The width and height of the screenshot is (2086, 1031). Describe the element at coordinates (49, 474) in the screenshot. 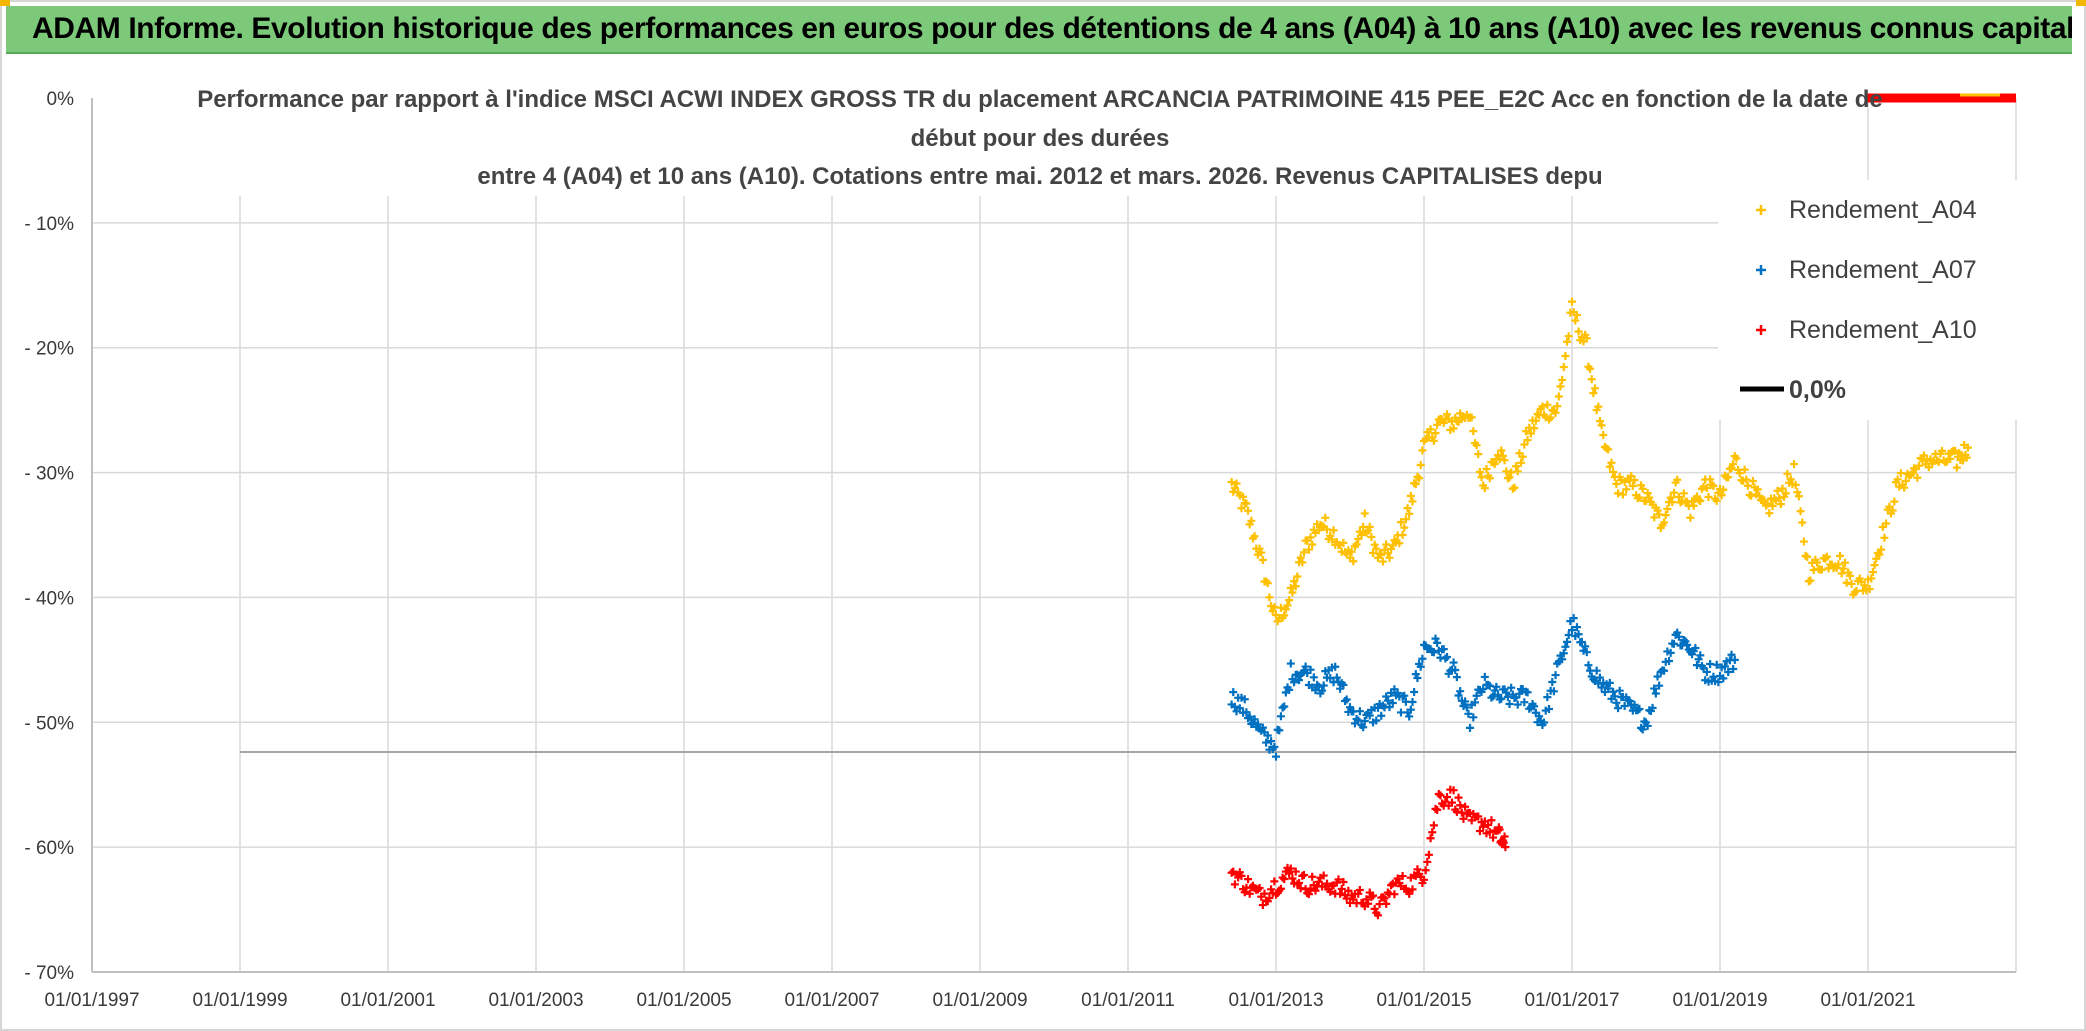

I see `y-tick-label: - 30%` at that location.